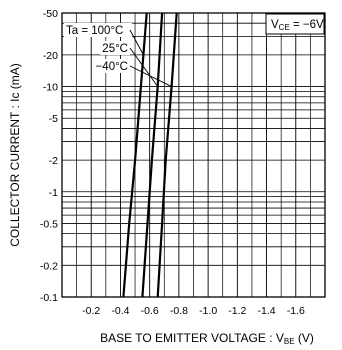  What do you see at coordinates (50, 56) in the screenshot?
I see `y-tick-label: -20` at bounding box center [50, 56].